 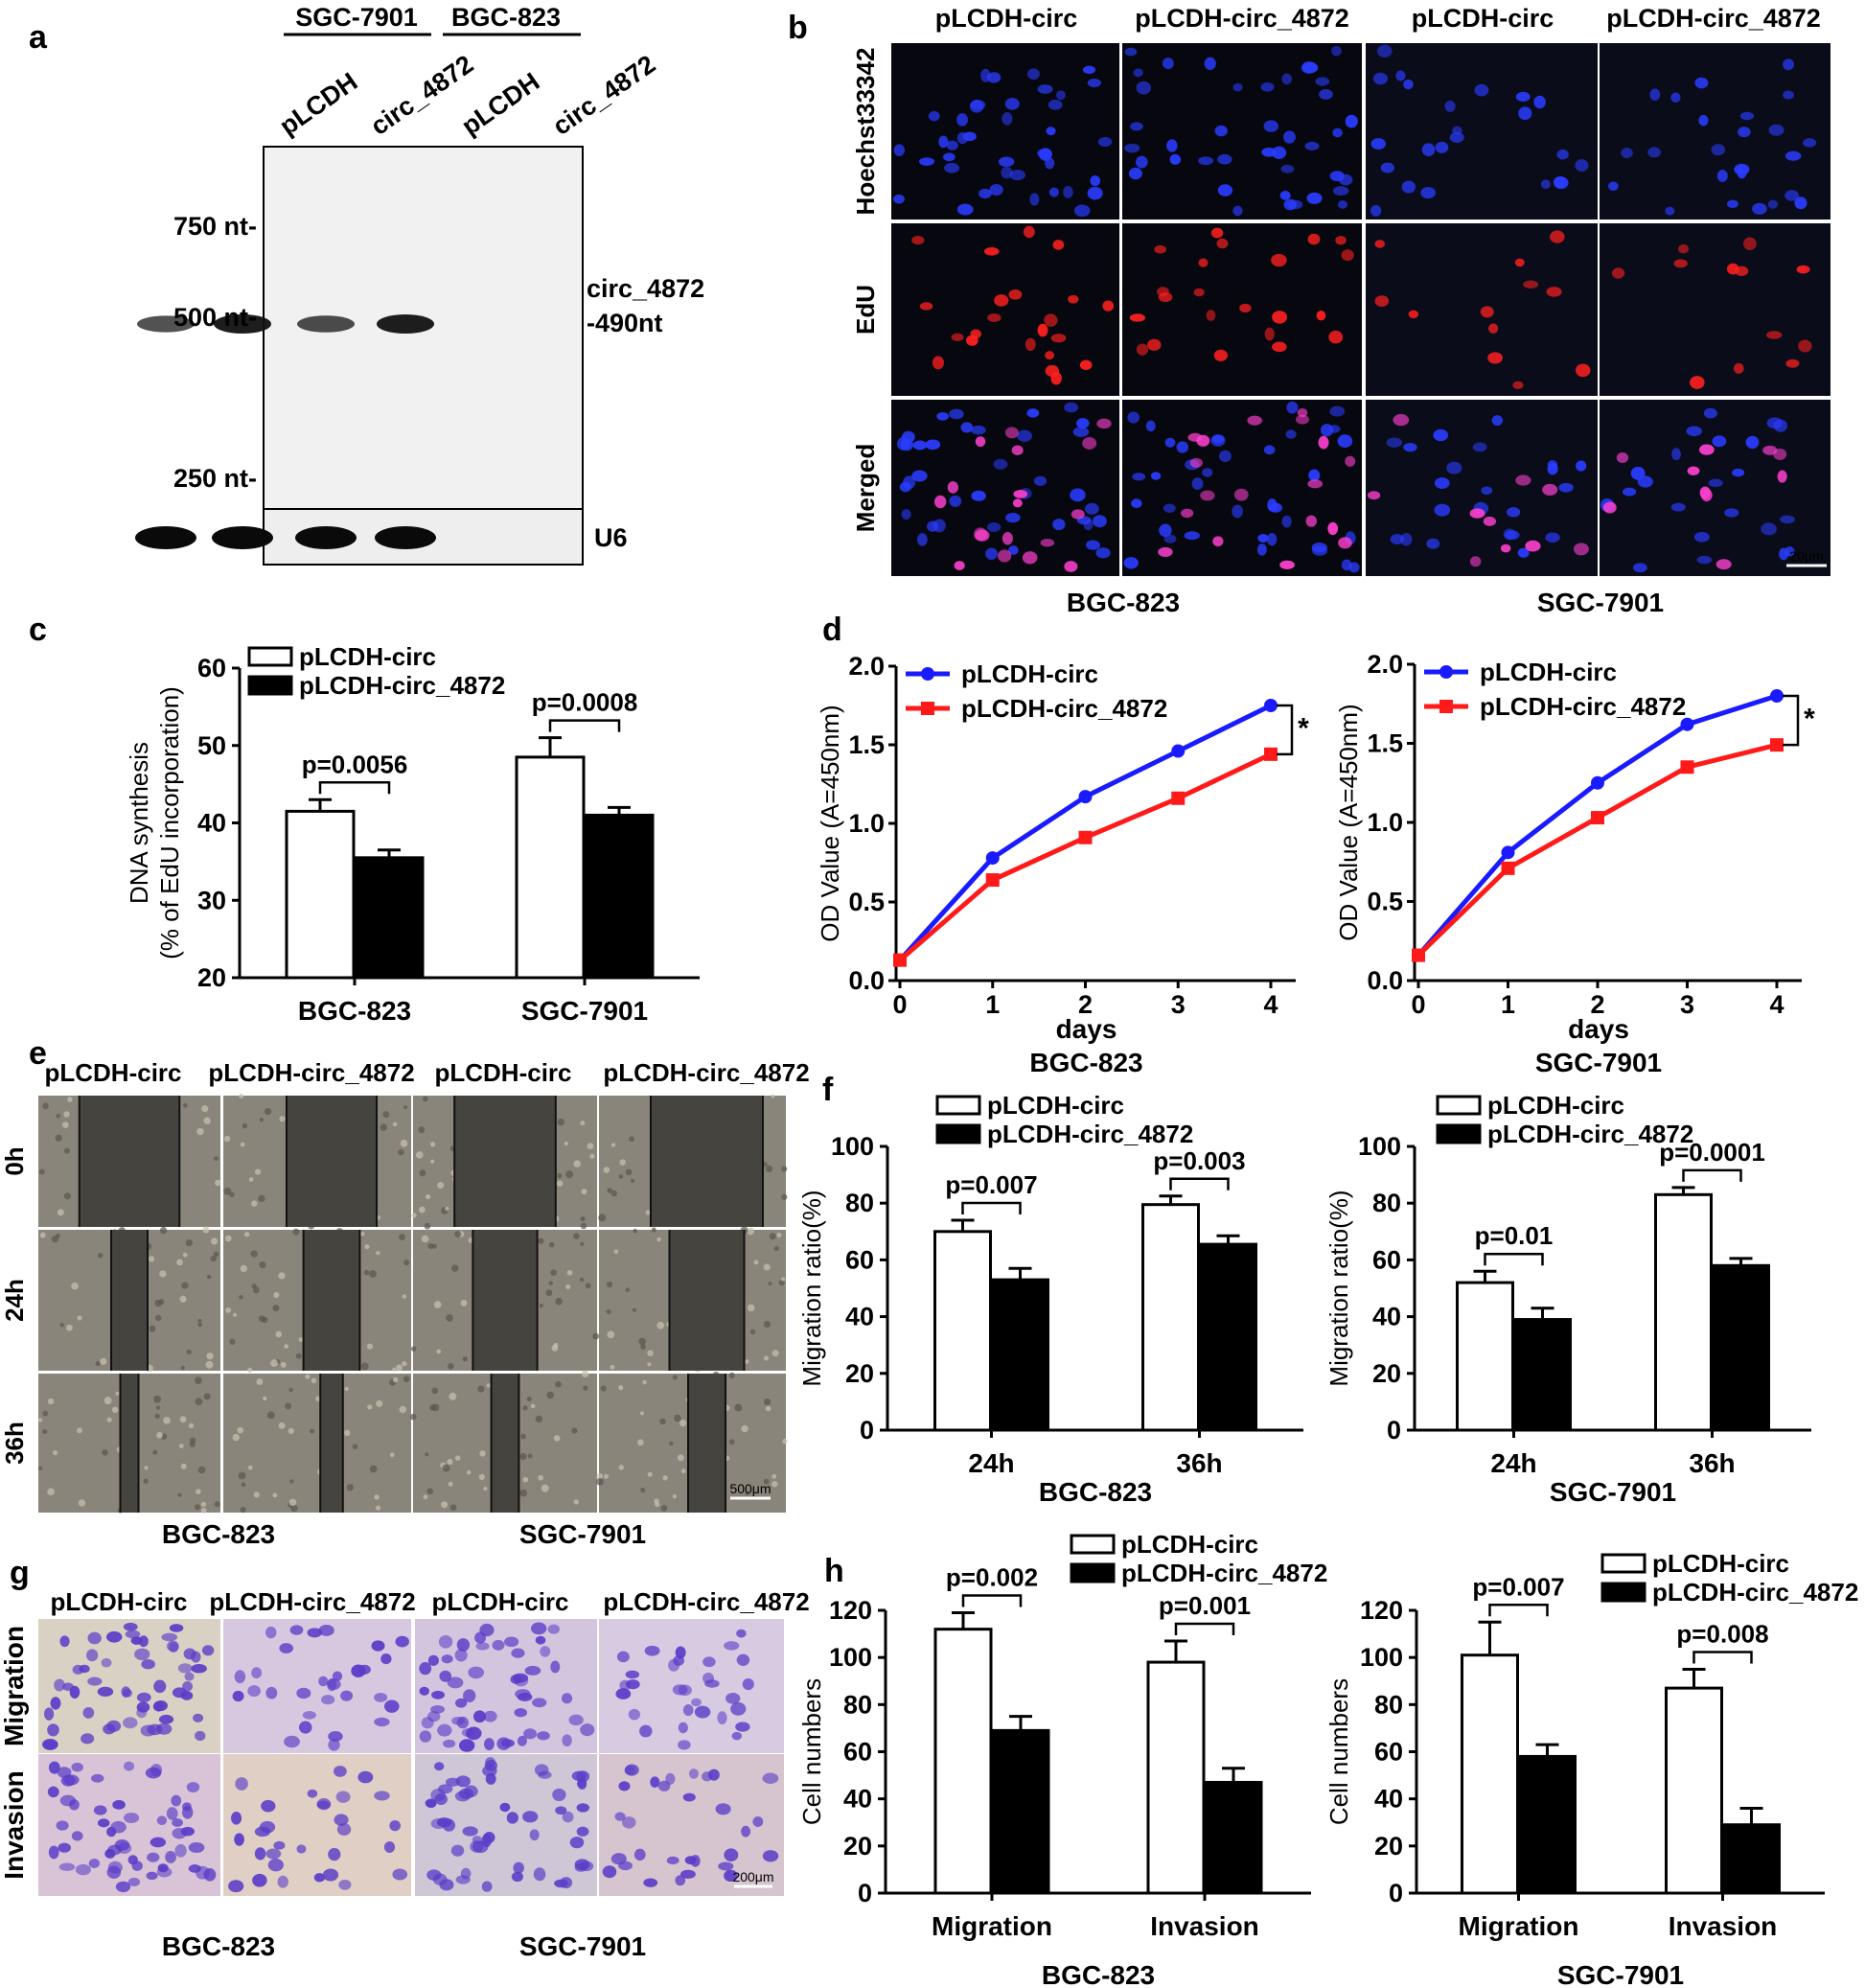 What do you see at coordinates (992, 1577) in the screenshot?
I see `p-value: p=0.002` at bounding box center [992, 1577].